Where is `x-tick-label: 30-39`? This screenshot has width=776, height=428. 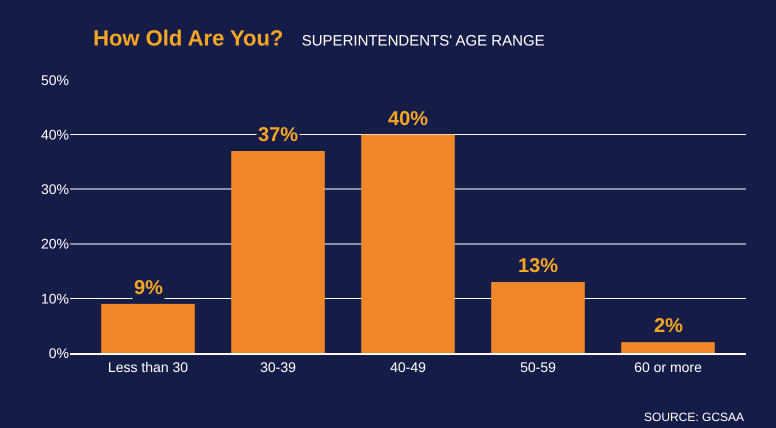
x-tick-label: 30-39 is located at coordinates (278, 366).